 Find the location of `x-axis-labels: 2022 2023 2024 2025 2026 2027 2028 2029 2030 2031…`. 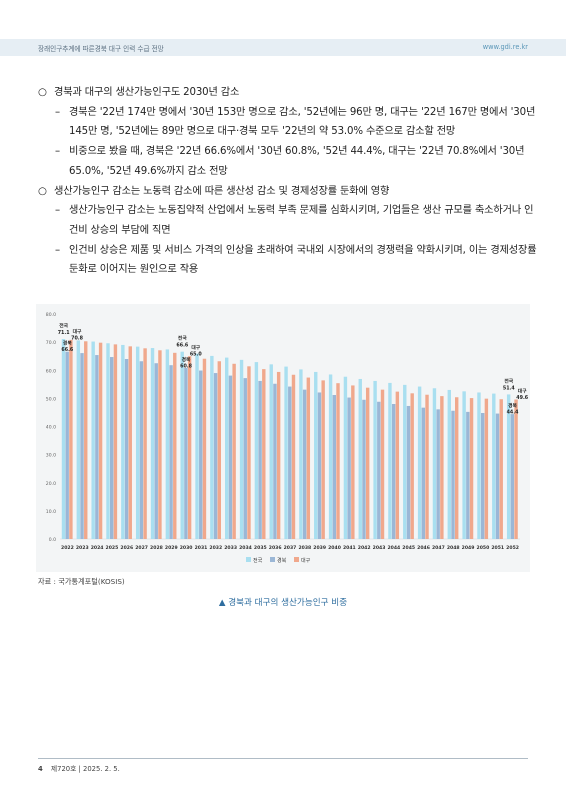

x-axis-labels: 2022 2023 2024 2025 2026 2027 2028 2029 2030 2031… is located at coordinates (290, 548).